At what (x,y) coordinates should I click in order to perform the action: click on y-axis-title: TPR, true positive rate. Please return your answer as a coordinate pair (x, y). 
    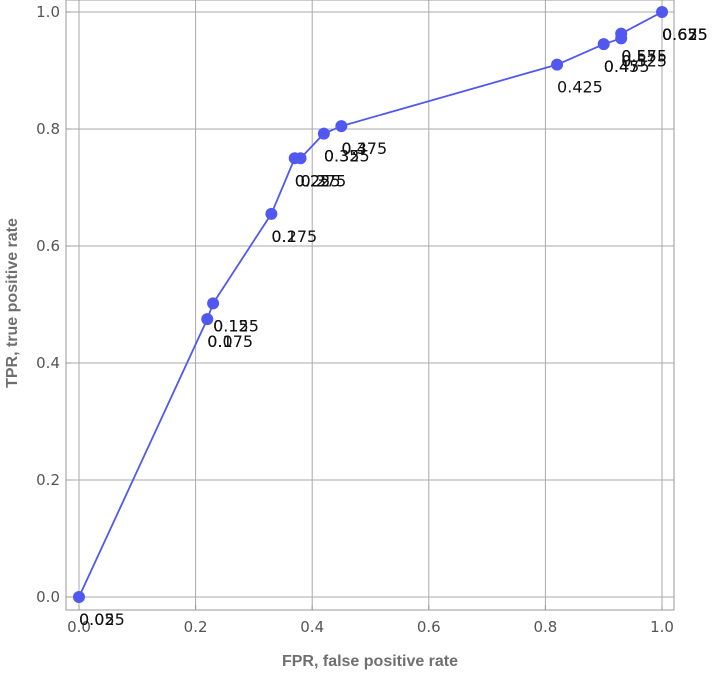
    Looking at the image, I should click on (12, 303).